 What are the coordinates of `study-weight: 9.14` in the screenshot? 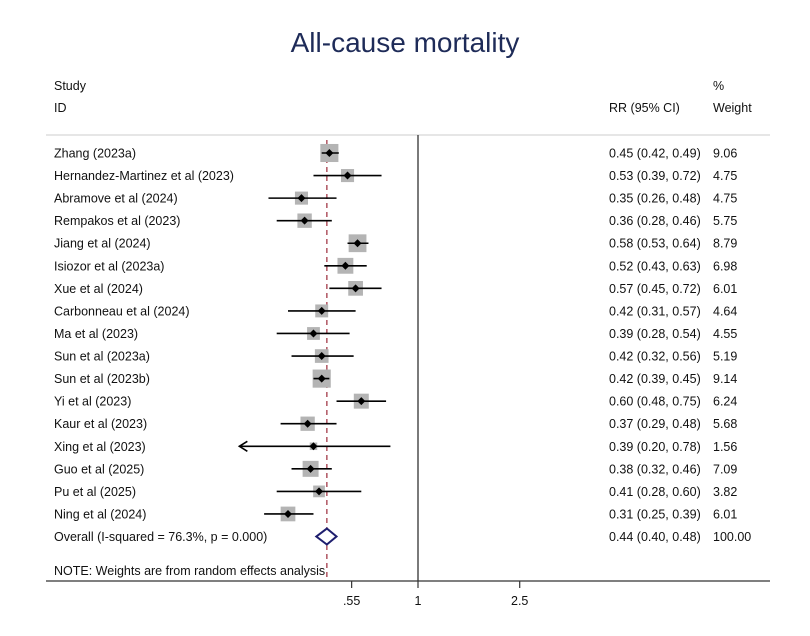 It's located at (725, 379).